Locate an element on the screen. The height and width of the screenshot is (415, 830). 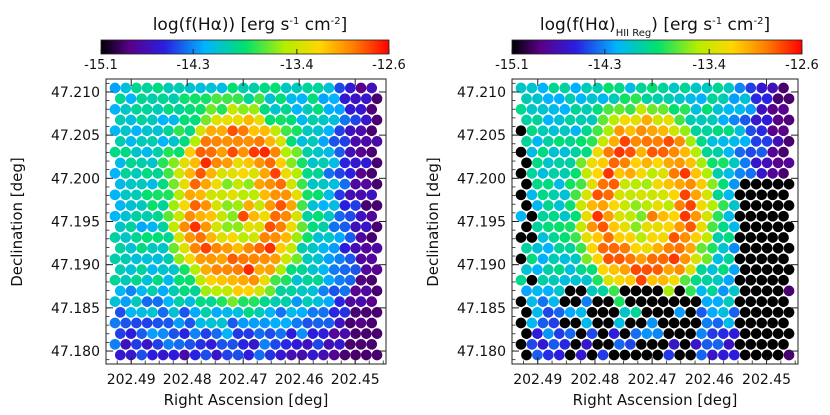
x-axis-label: Right Ascension [deg] is located at coordinates (246, 400).